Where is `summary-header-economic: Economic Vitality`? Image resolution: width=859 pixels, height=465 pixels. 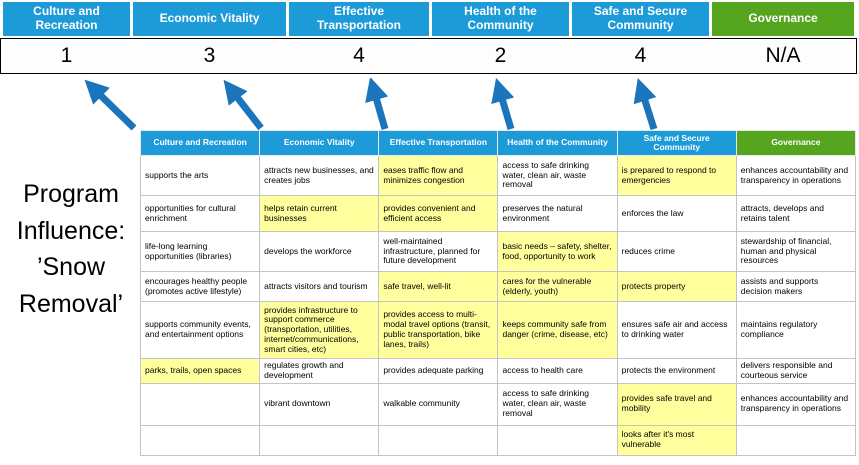
summary-header-economic: Economic Vitality is located at coordinates (209, 19).